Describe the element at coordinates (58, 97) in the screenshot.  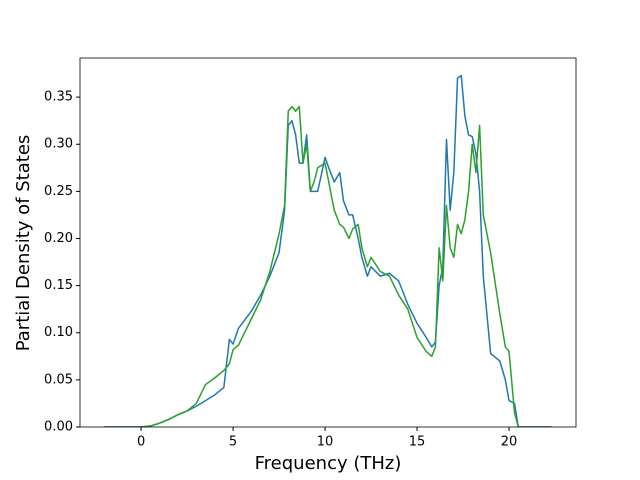
I see `y-tick-label: 0.35` at that location.